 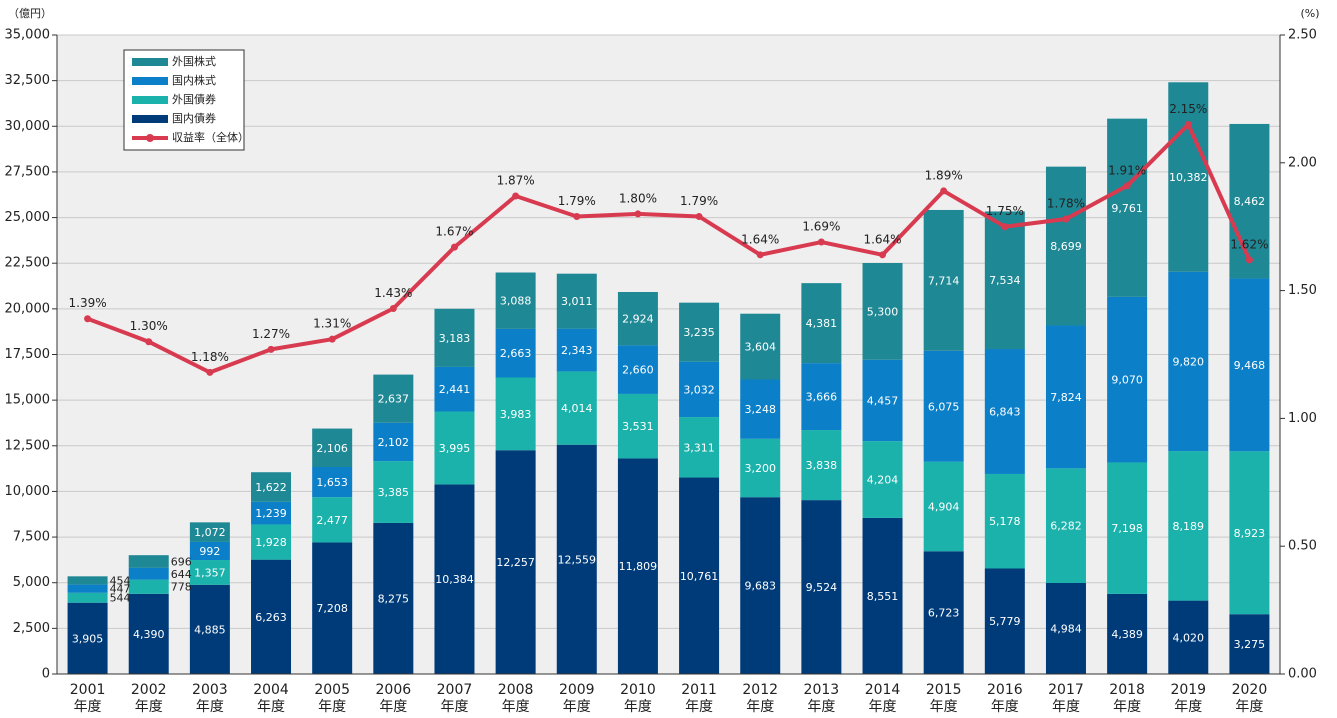 I want to click on legend-swatch, so click(x=150, y=62).